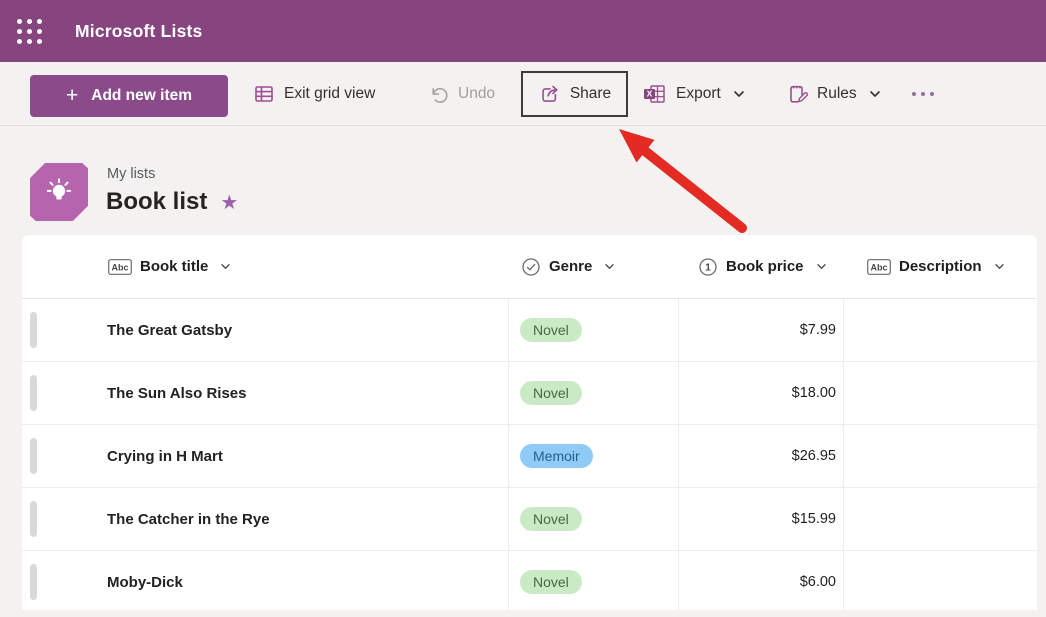 The height and width of the screenshot is (617, 1046). What do you see at coordinates (650, 94) in the screenshot?
I see `svg-text: X` at bounding box center [650, 94].